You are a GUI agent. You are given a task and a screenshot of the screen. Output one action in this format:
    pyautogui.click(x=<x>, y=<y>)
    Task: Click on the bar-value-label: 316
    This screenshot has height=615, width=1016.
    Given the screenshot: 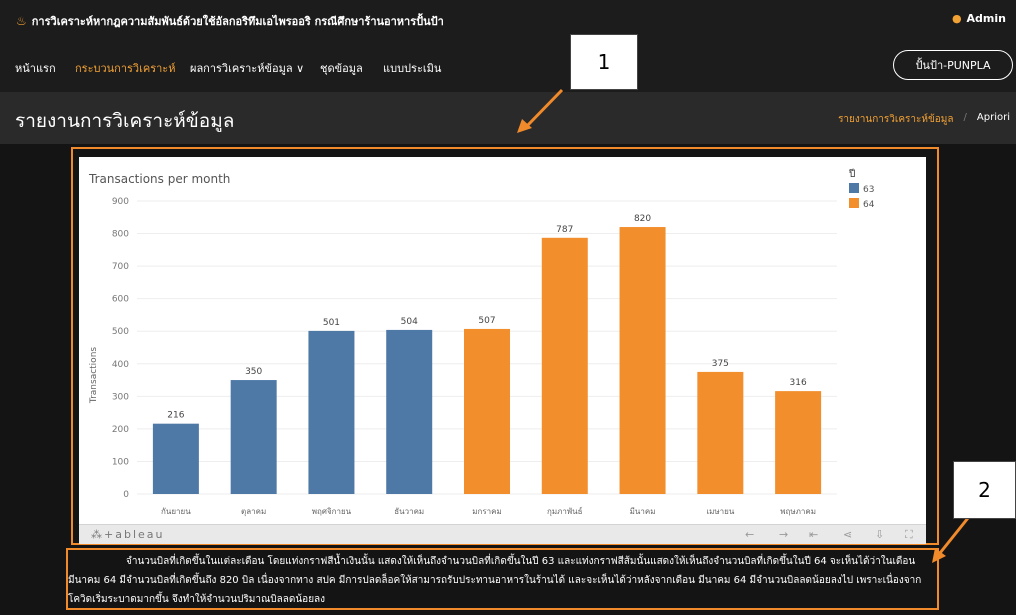 What is the action you would take?
    pyautogui.click(x=798, y=383)
    